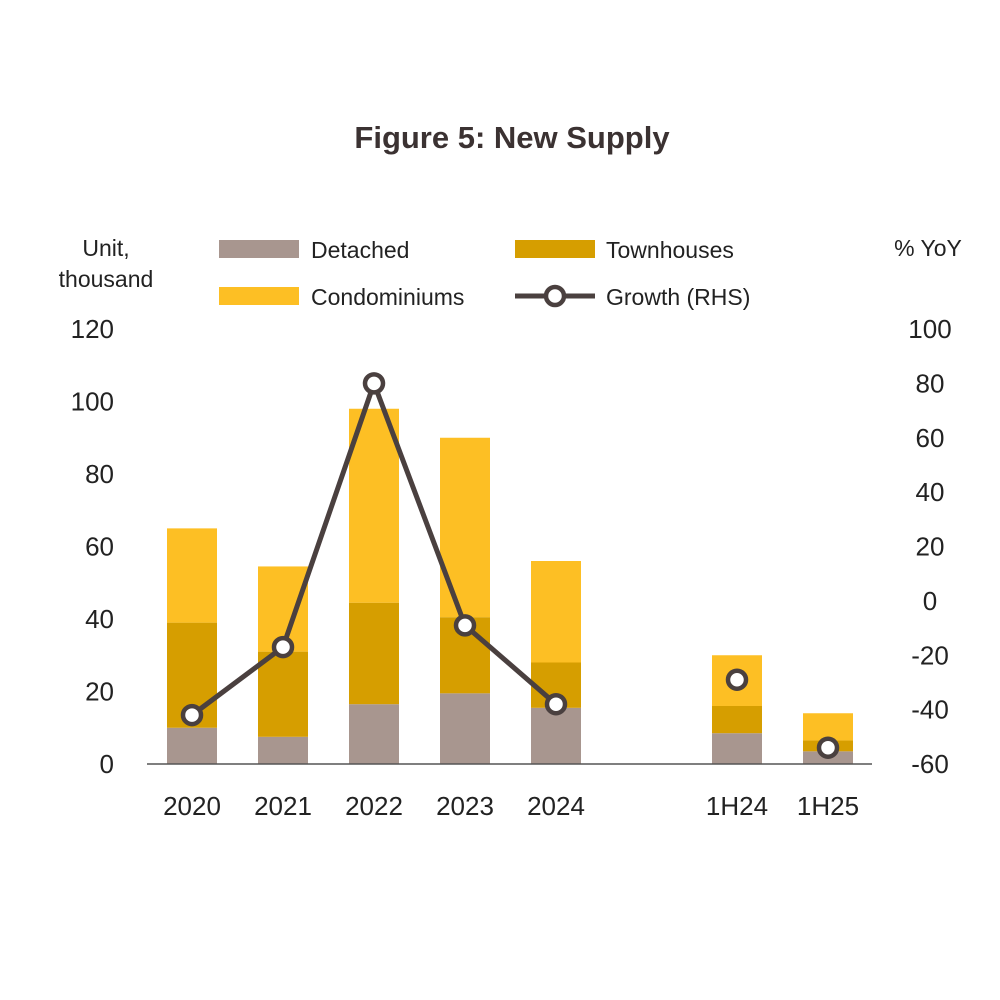  I want to click on x-tick-label: 2020, so click(192, 806).